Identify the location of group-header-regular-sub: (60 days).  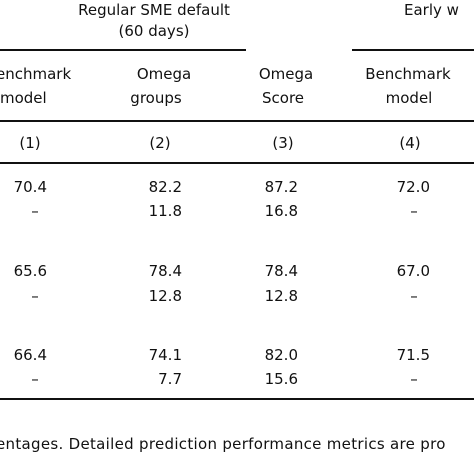
(154, 31).